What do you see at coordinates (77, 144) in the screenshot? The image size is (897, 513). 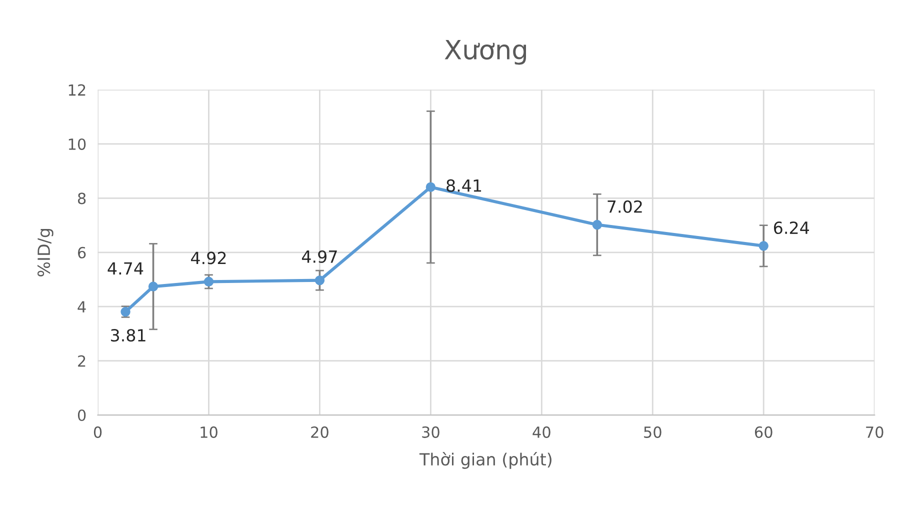 I see `y-tick-label: 10` at bounding box center [77, 144].